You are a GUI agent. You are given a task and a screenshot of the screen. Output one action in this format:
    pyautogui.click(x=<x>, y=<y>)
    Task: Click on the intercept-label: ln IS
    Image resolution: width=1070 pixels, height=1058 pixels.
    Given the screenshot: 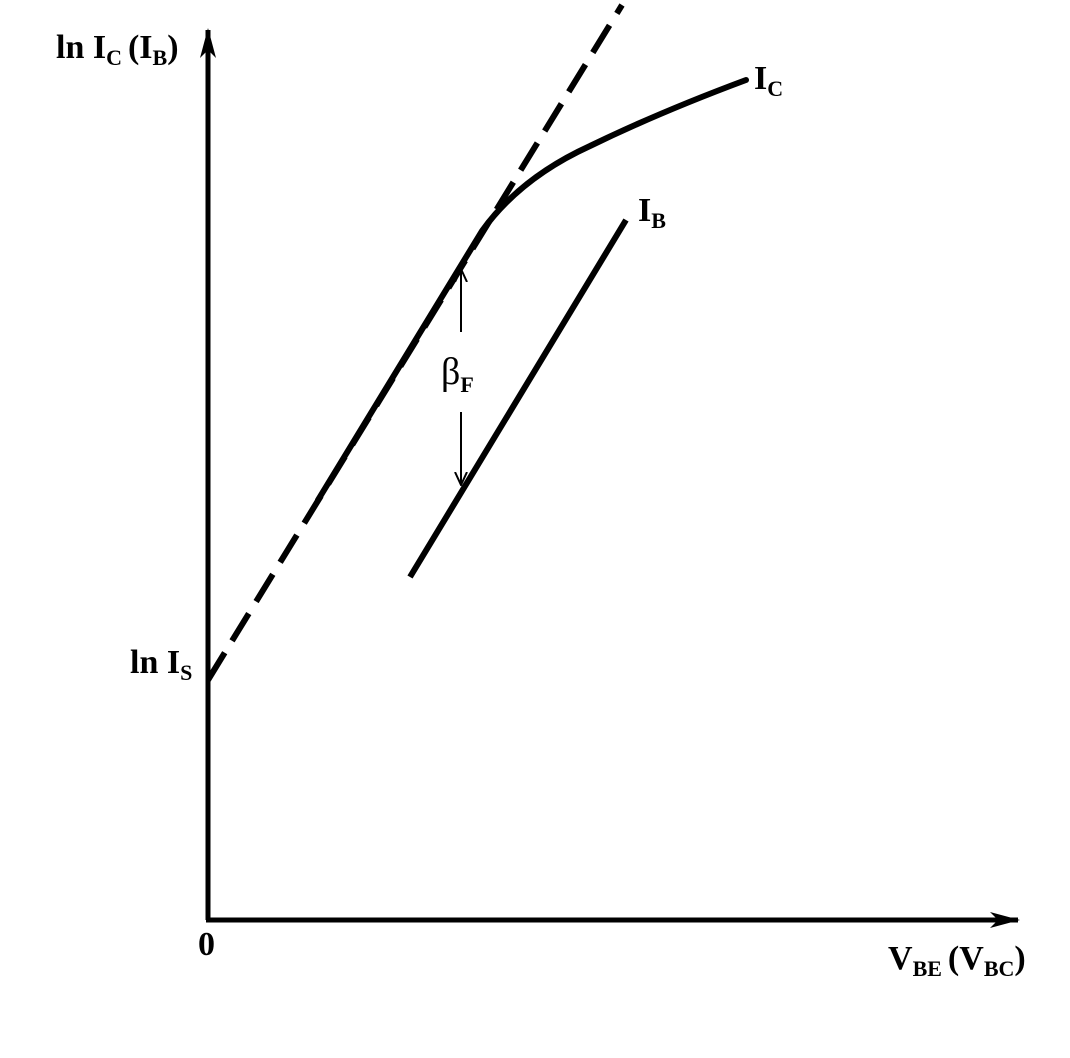 What is the action you would take?
    pyautogui.click(x=161, y=664)
    